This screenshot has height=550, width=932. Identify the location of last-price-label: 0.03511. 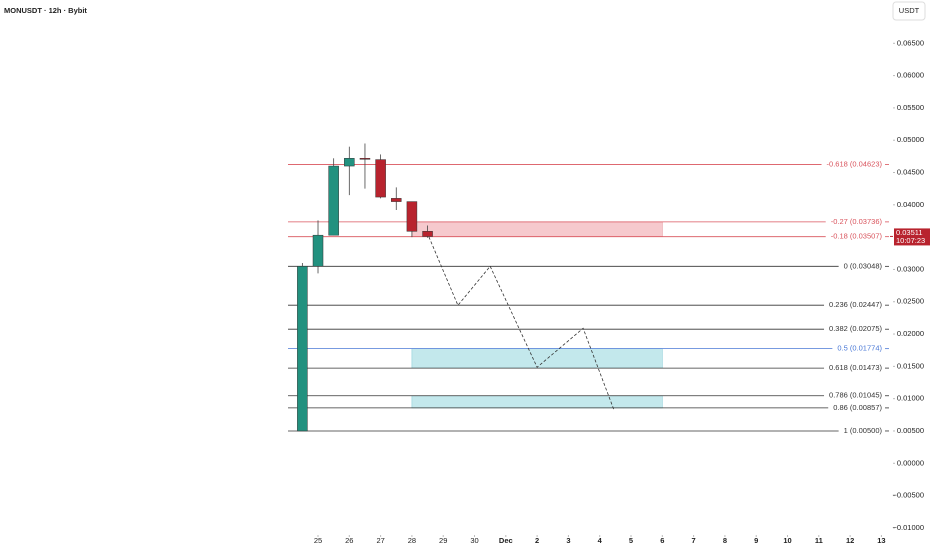
(909, 232).